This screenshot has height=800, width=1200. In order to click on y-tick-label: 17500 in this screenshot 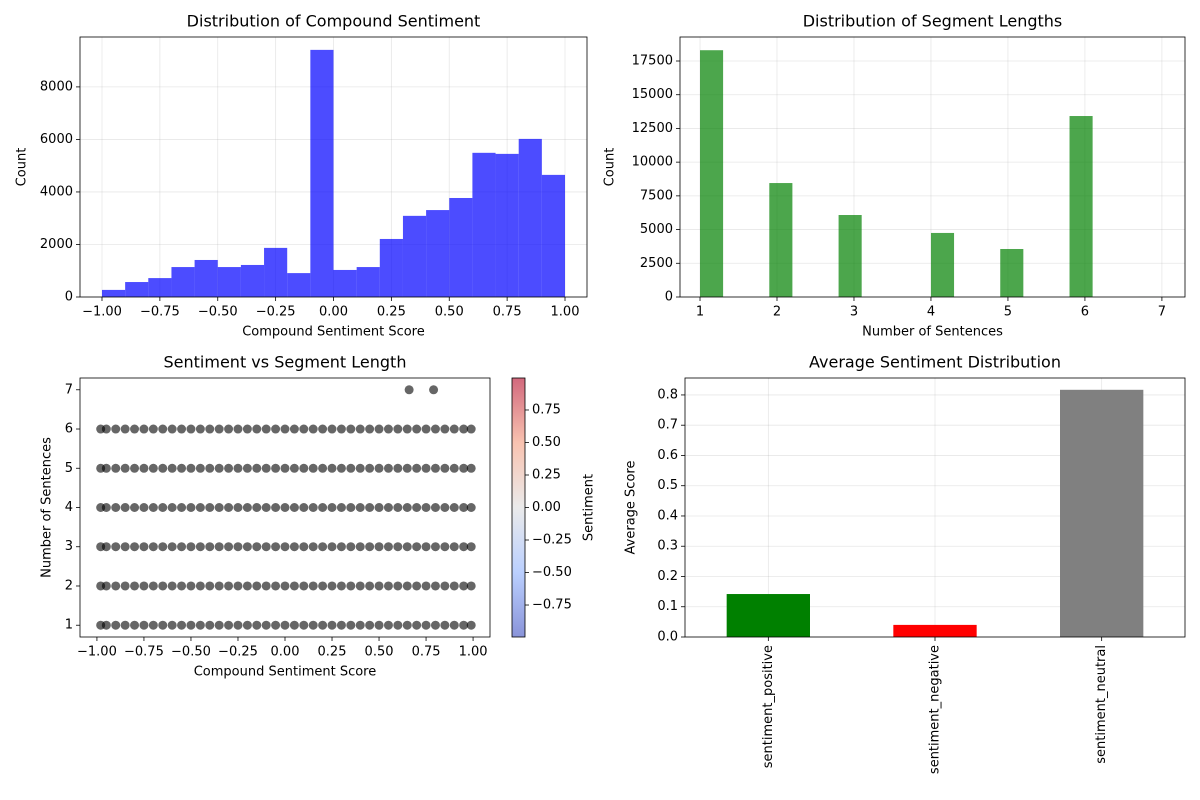, I will do `click(652, 61)`.